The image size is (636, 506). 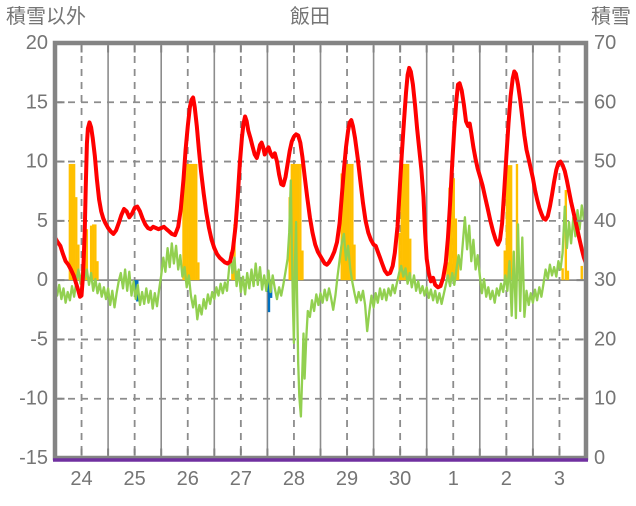 I want to click on right-axis-tick-label: 70, so click(x=605, y=43).